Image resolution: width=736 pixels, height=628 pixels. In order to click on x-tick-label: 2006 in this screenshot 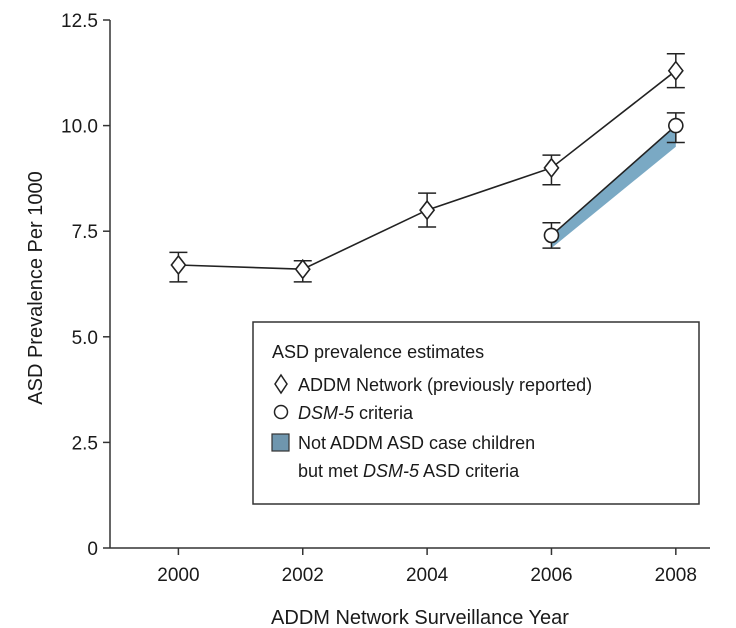, I will do `click(551, 575)`.